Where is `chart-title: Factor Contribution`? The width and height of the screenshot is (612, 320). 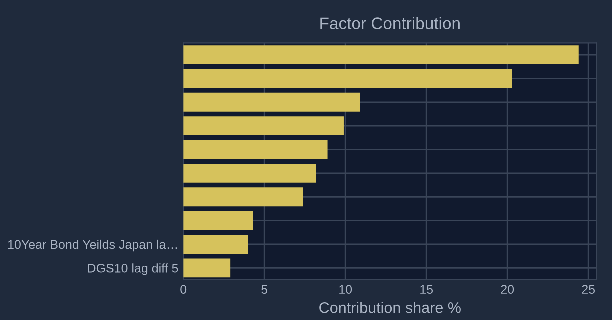 chart-title: Factor Contribution is located at coordinates (390, 23).